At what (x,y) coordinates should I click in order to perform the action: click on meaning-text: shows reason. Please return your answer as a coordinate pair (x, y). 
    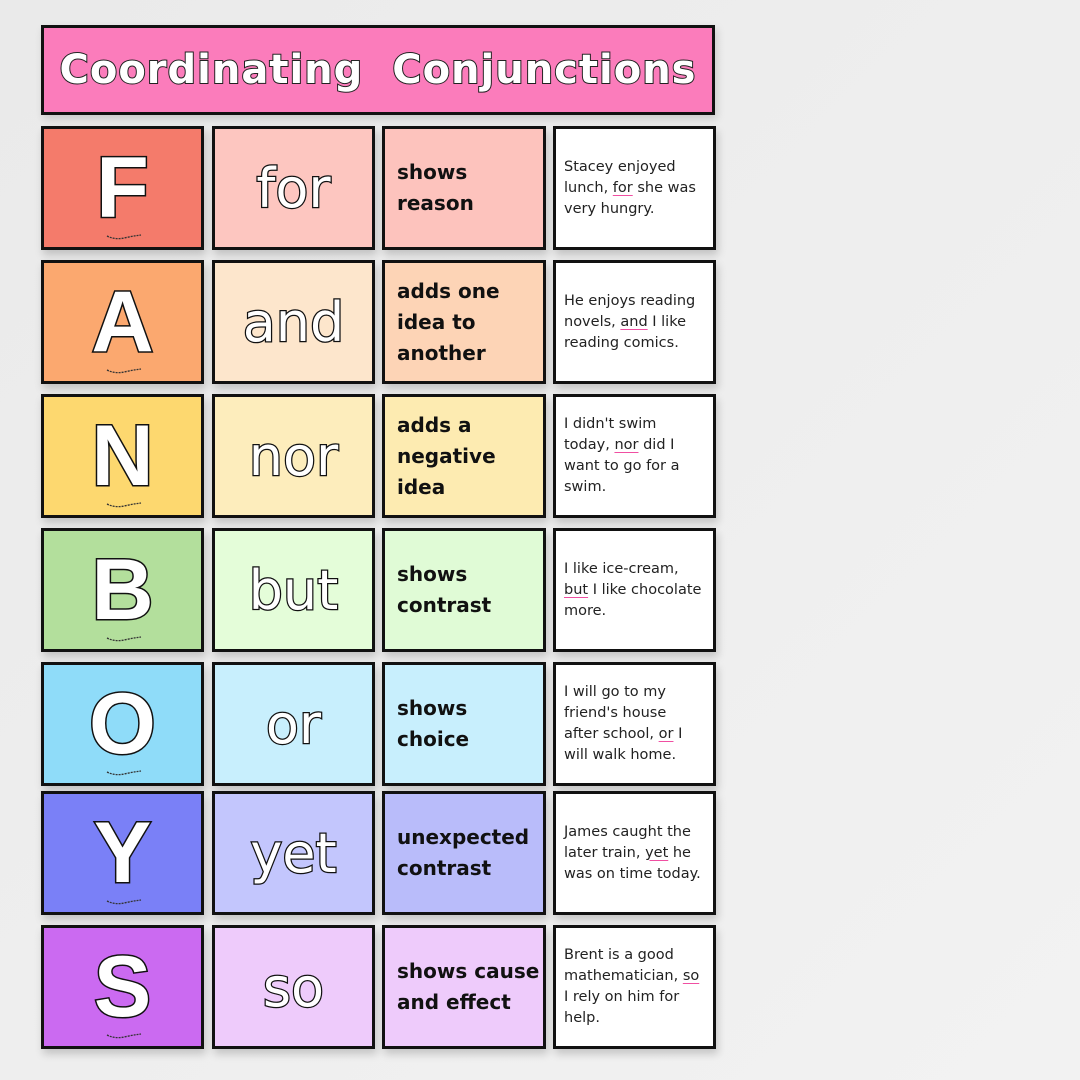
    Looking at the image, I should click on (435, 187).